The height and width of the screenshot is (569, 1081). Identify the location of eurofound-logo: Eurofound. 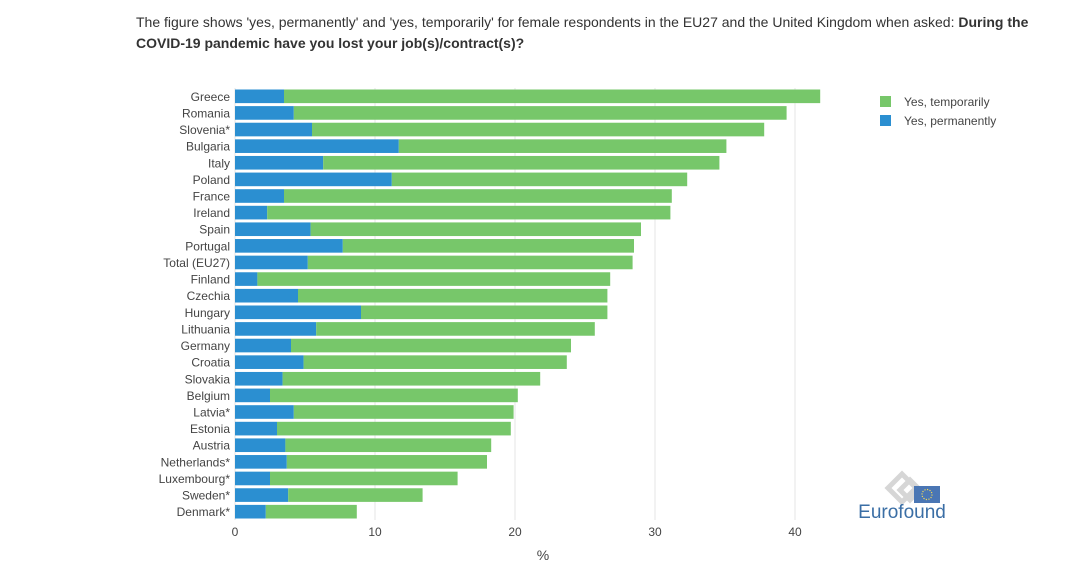
(902, 496).